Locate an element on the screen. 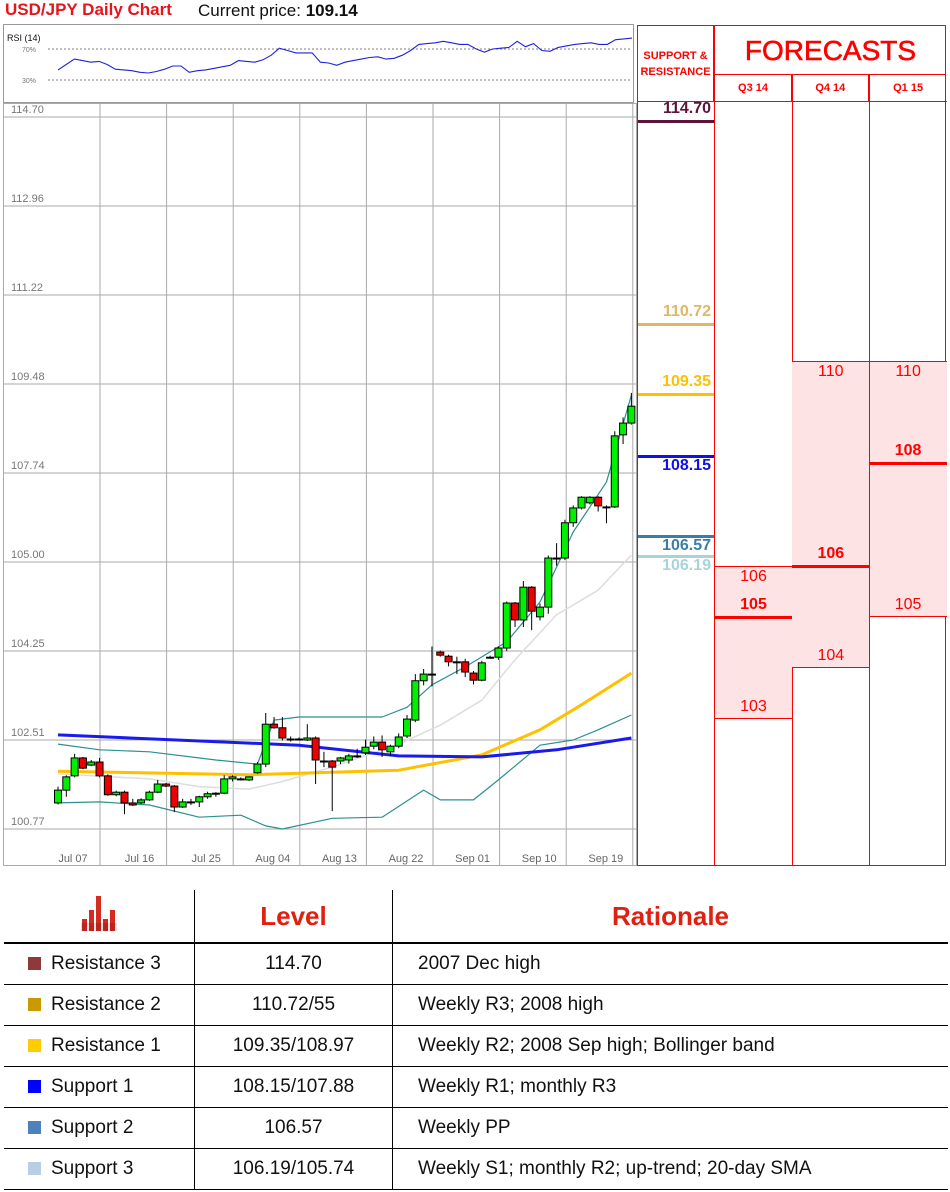  level-name: Support 2 is located at coordinates (92, 1127).